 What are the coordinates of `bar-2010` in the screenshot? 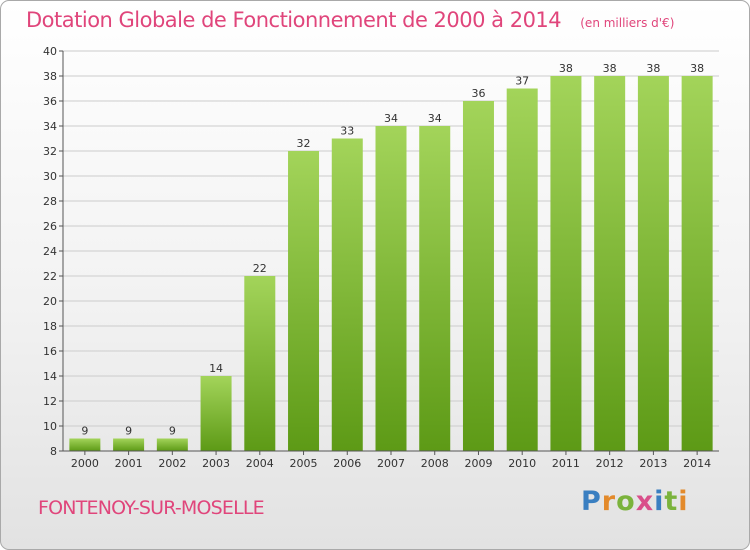 It's located at (522, 269).